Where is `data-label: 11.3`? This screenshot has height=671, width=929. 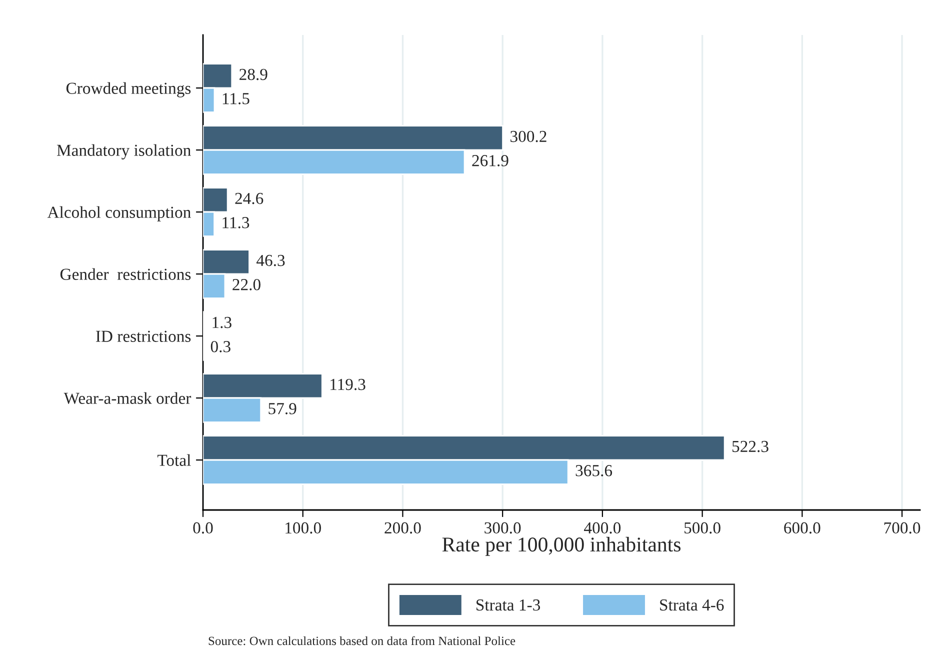 data-label: 11.3 is located at coordinates (236, 222).